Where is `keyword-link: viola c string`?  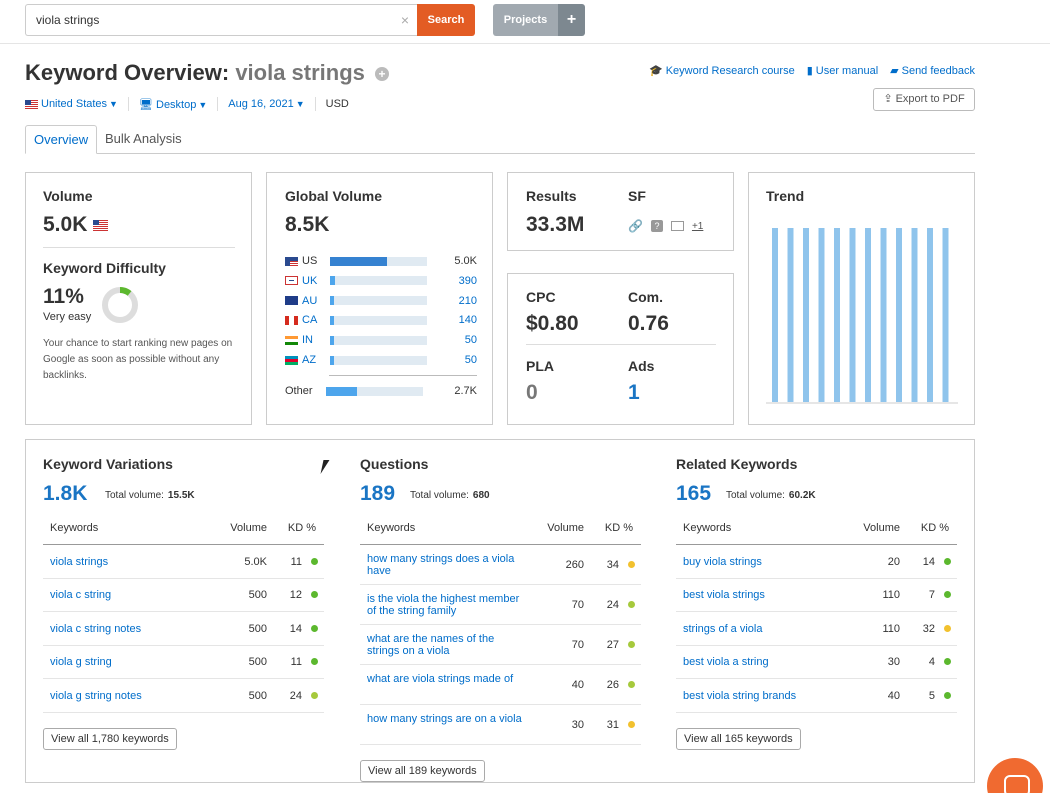 keyword-link: viola c string is located at coordinates (81, 595).